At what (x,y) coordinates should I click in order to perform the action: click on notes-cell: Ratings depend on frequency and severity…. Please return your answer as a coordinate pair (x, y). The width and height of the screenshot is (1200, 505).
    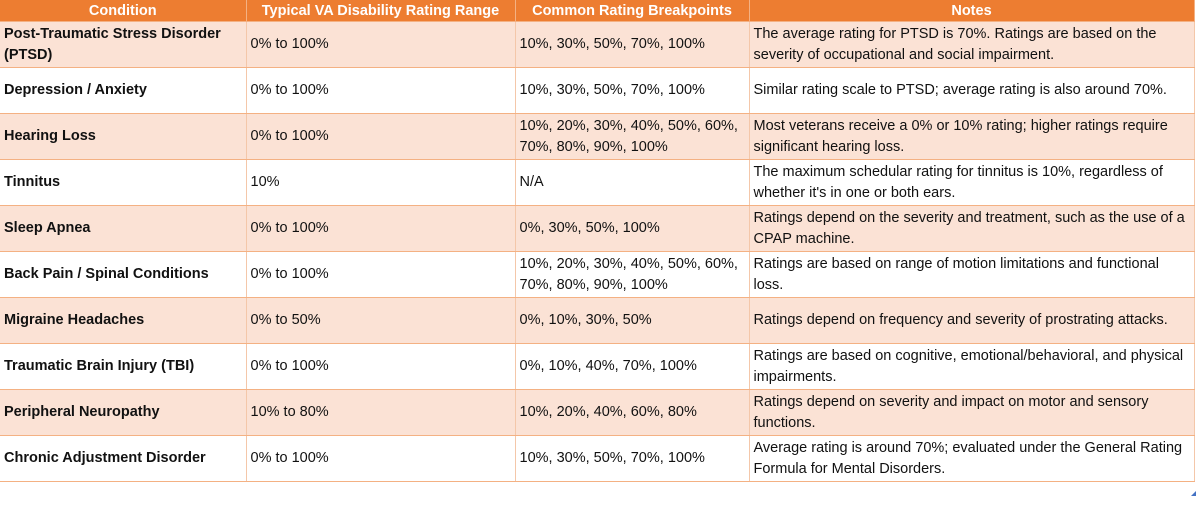
    Looking at the image, I should click on (972, 320).